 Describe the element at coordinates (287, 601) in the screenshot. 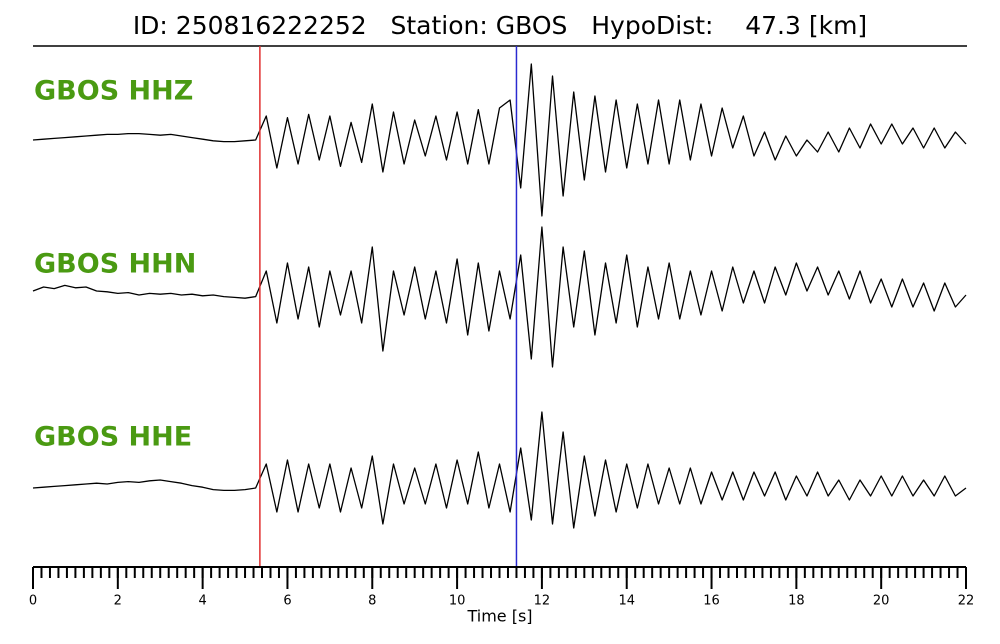

I see `x-tick-label: 6` at that location.